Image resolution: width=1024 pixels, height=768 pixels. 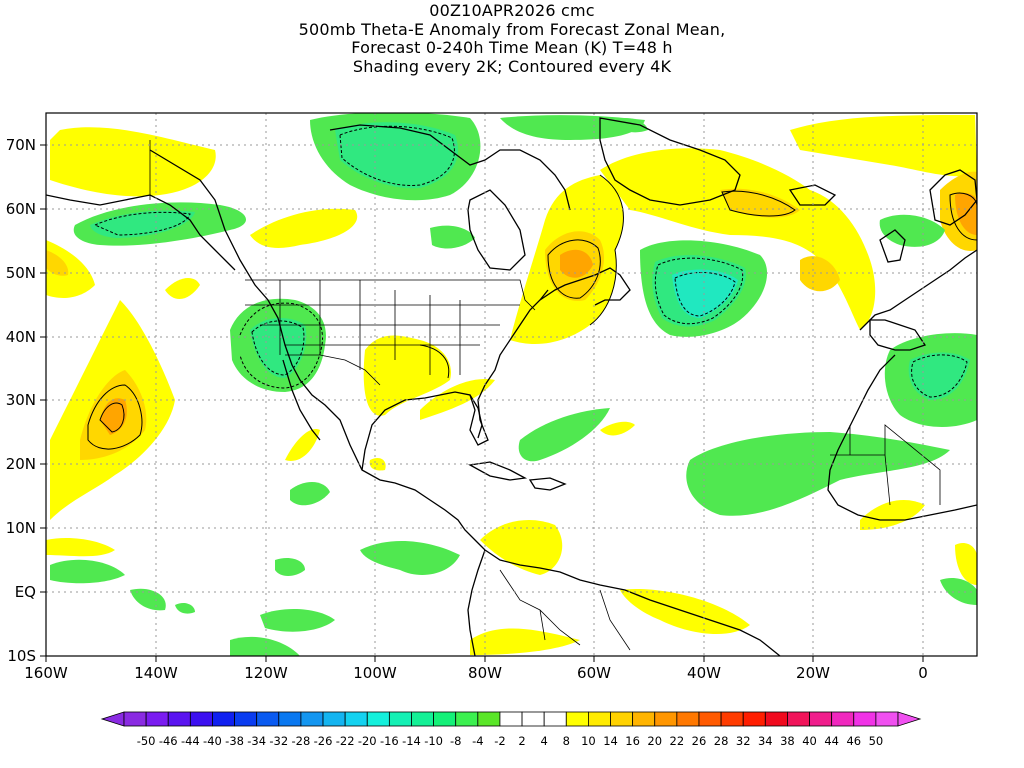 What do you see at coordinates (677, 741) in the screenshot?
I see `colorbar-label: 22` at bounding box center [677, 741].